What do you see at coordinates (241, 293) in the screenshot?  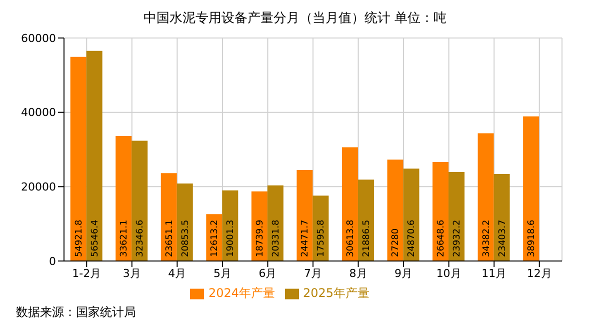 I see `legend-label: 2024年产量` at bounding box center [241, 293].